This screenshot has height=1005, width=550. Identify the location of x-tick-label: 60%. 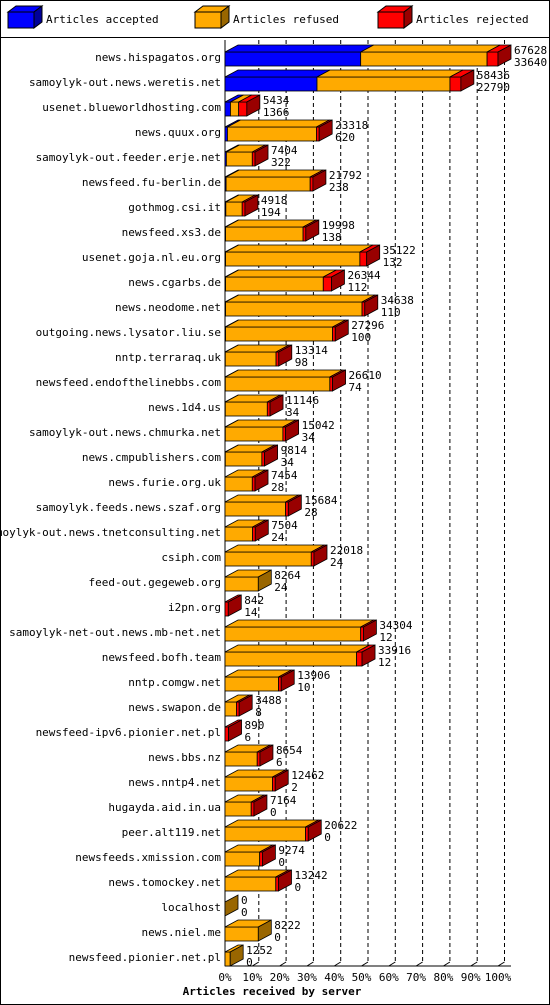
(389, 977).